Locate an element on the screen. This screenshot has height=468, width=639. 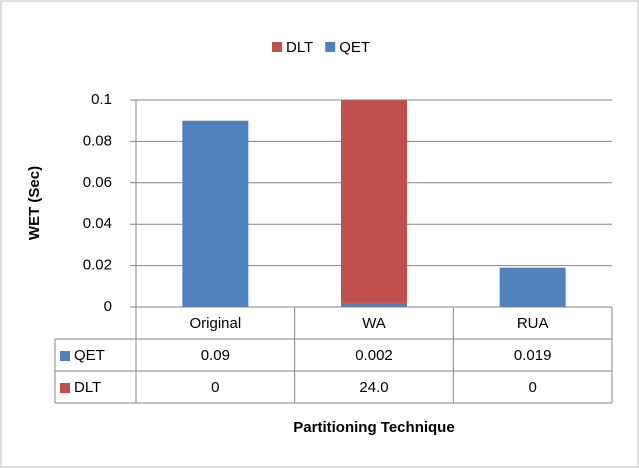
legend-label: DLT is located at coordinates (299, 47).